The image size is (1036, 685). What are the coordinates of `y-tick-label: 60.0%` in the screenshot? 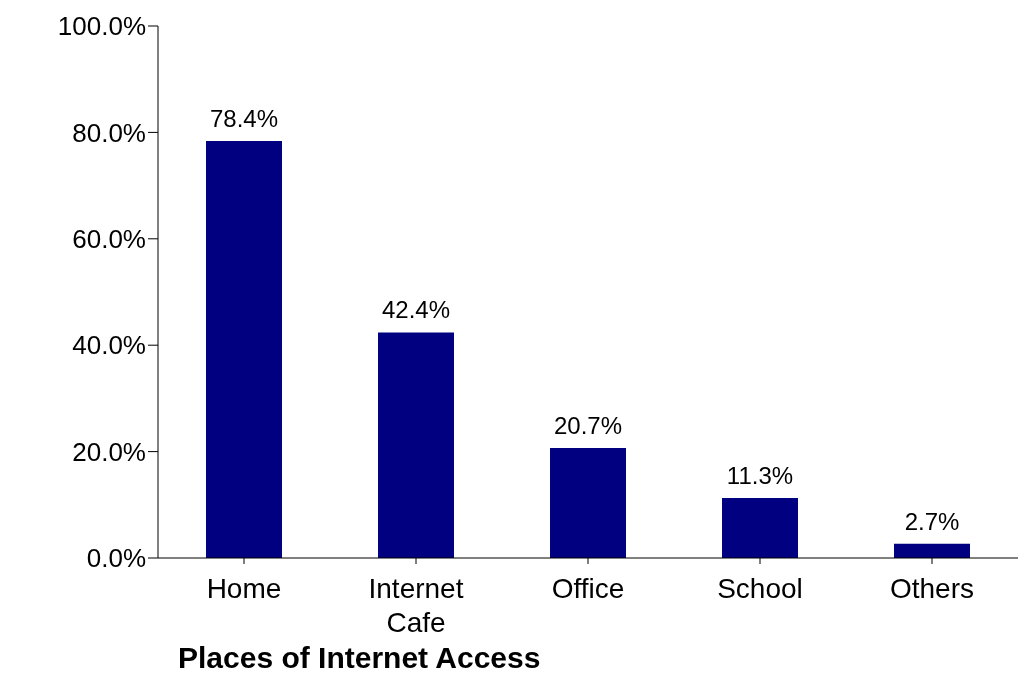 It's located at (109, 239).